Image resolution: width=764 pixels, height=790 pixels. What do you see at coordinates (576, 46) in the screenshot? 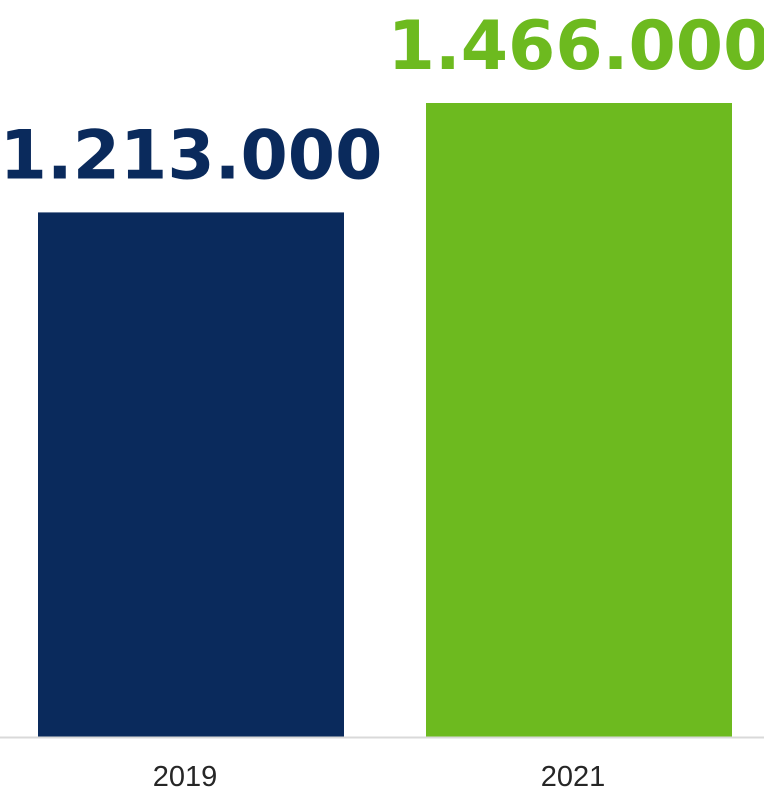
I see `value-label-2021: 1.466.000` at bounding box center [576, 46].